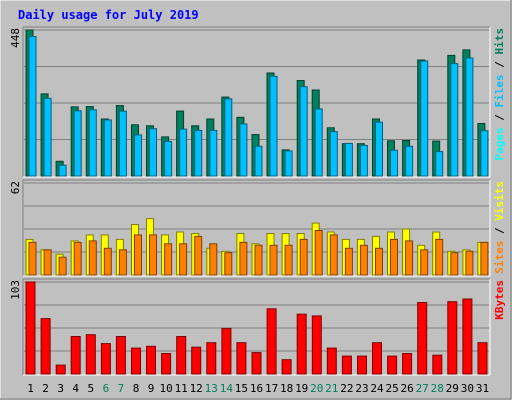 The image size is (512, 405). Describe the element at coordinates (136, 388) in the screenshot. I see `x-tick-label: 8` at that location.